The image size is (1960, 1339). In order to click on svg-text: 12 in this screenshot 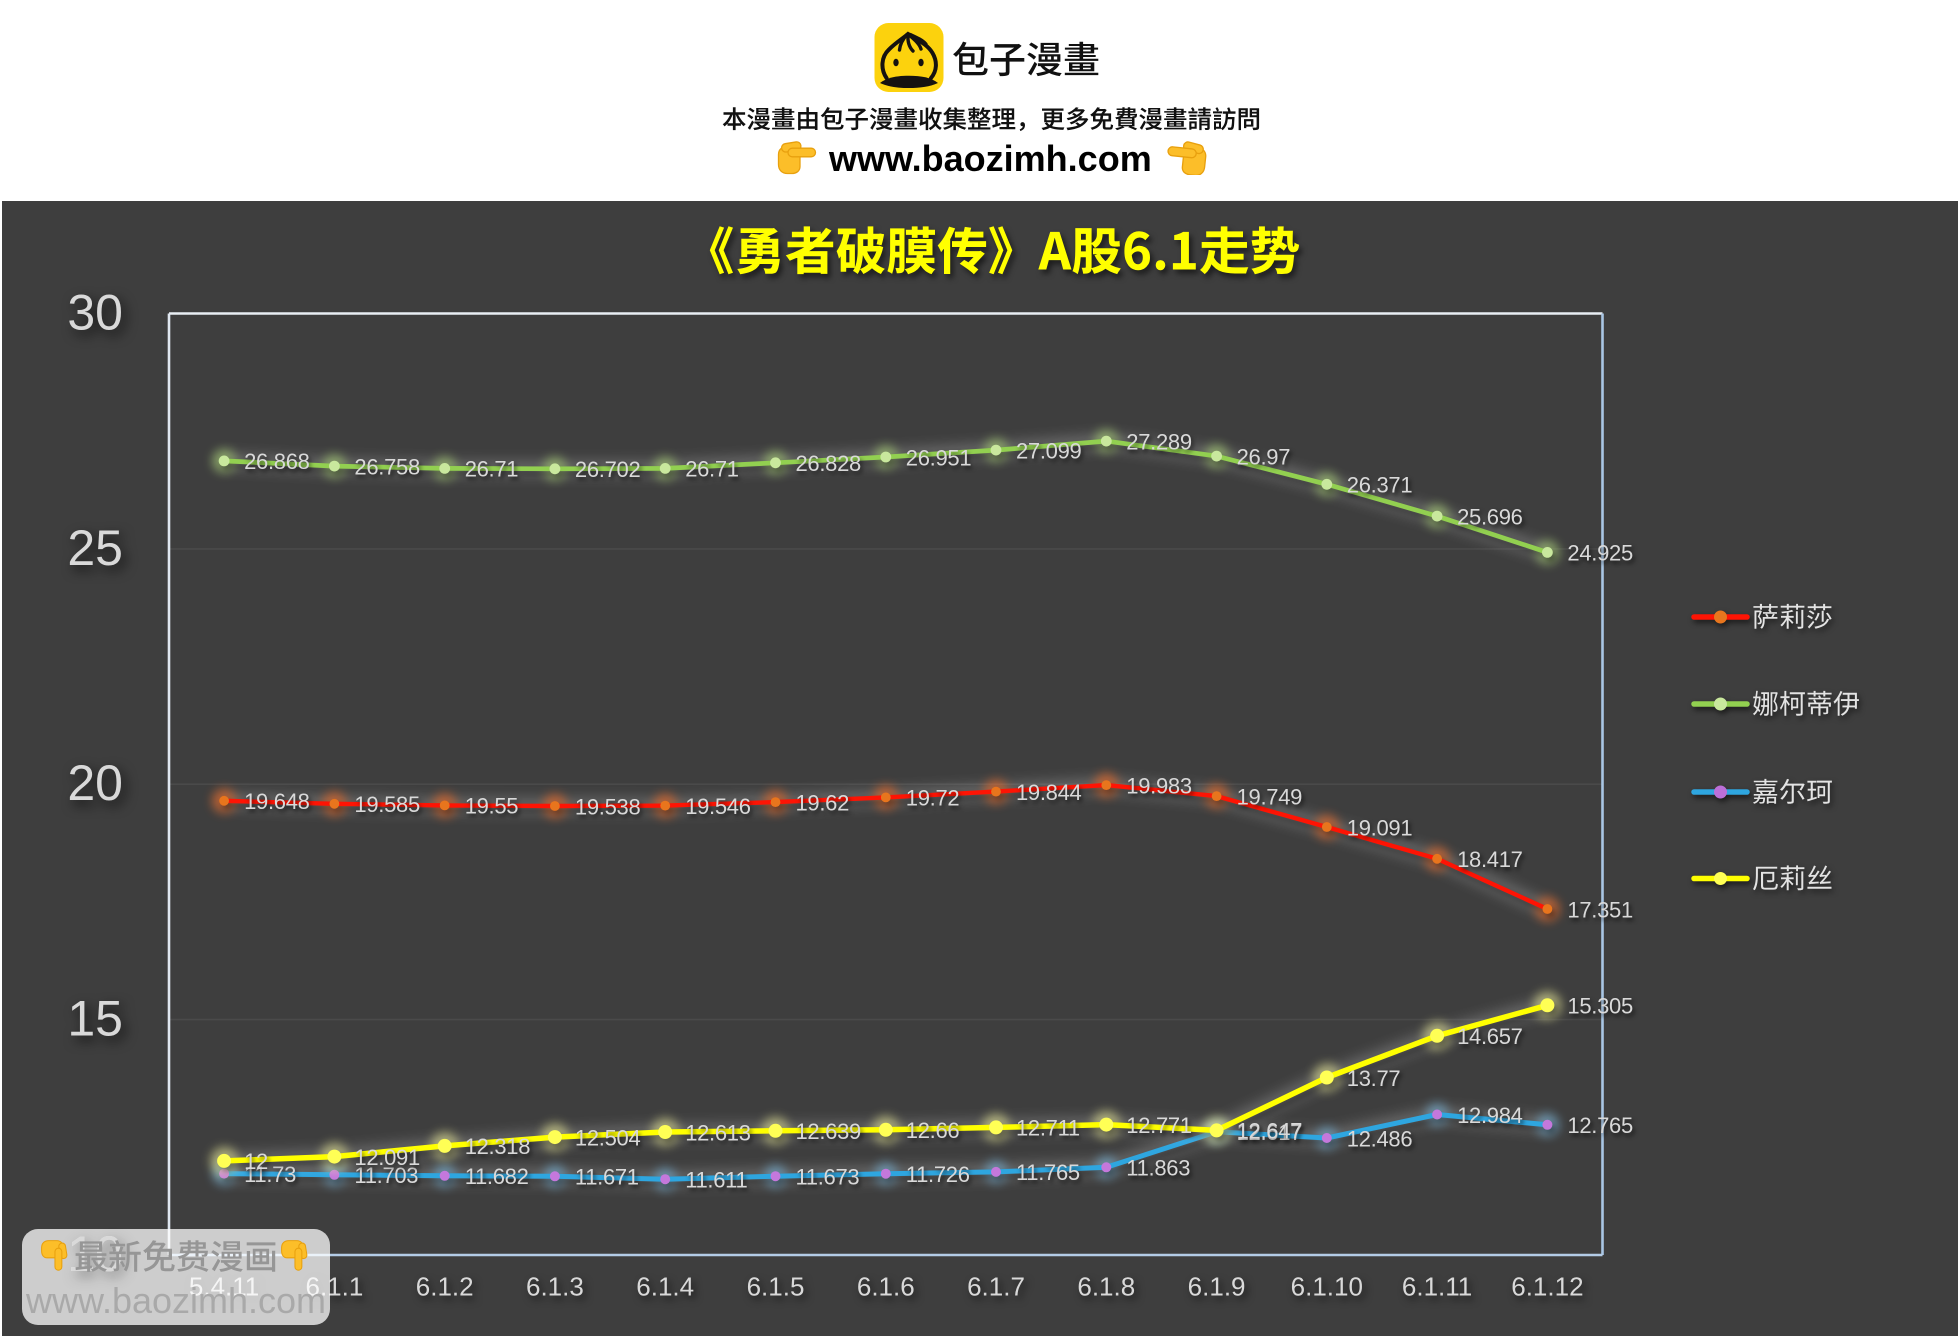, I will do `click(256, 1161)`.